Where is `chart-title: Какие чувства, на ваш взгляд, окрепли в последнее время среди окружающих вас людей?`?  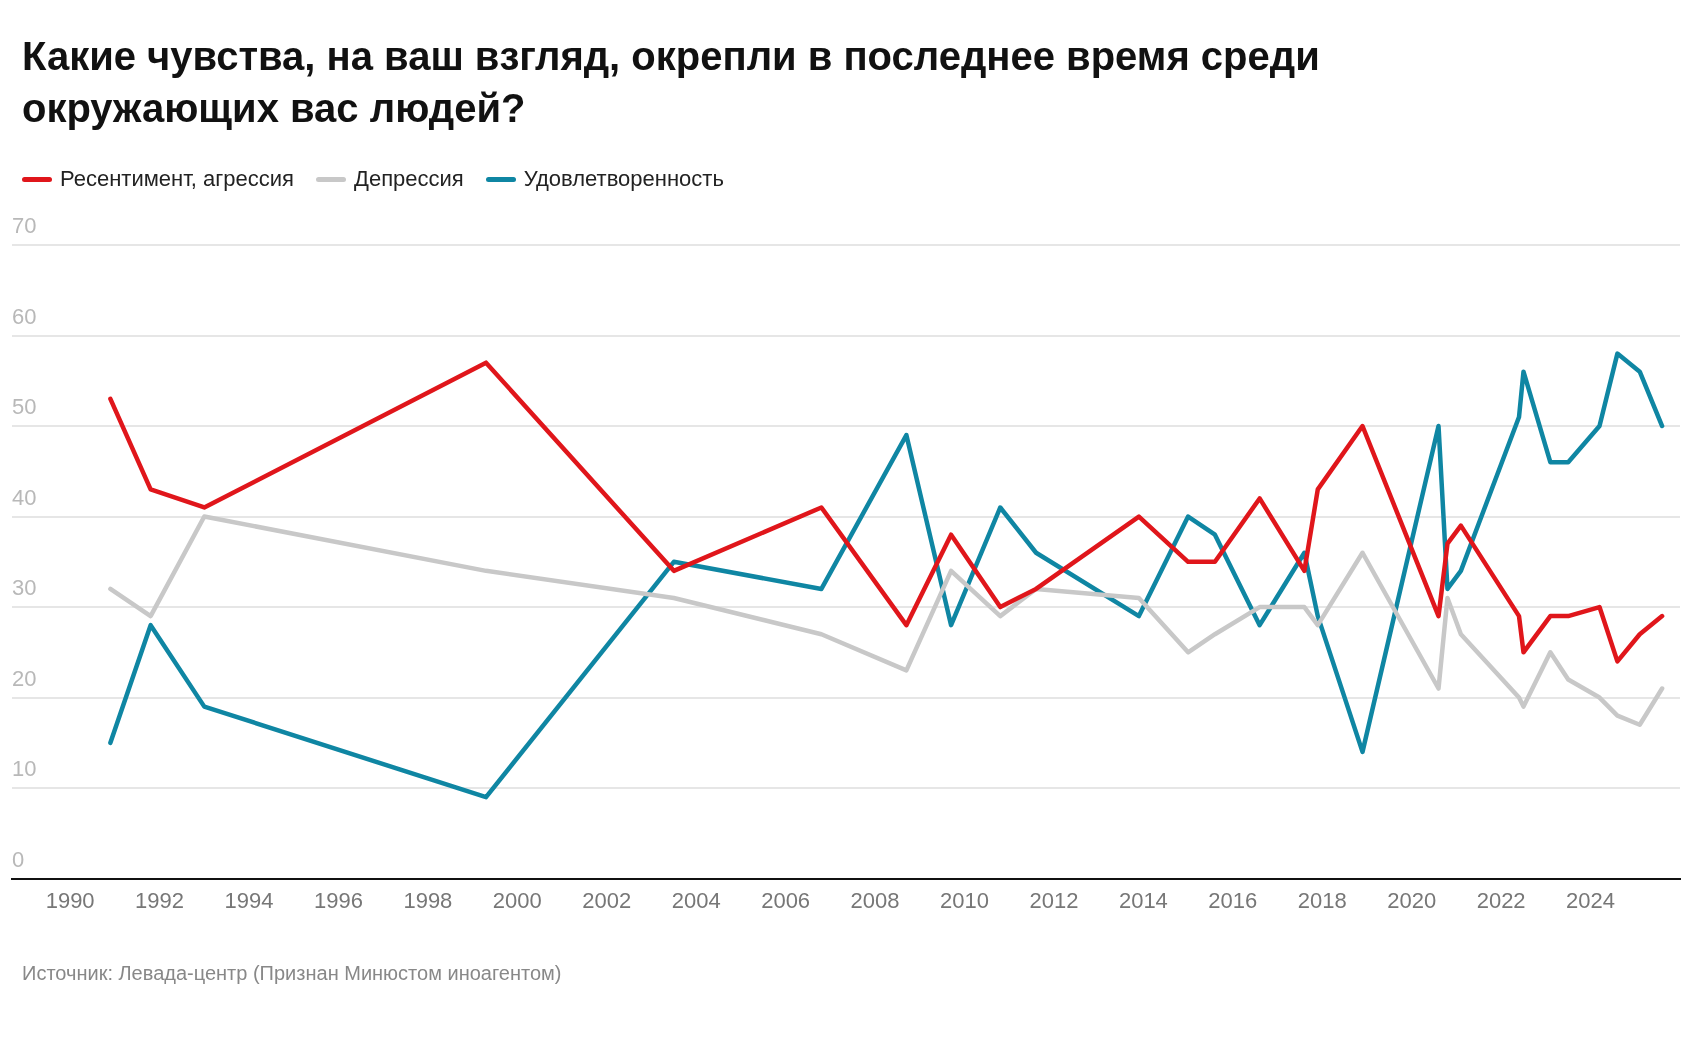 chart-title: Какие чувства, на ваш взгляд, окрепли в последнее время среди окружающих вас людей? is located at coordinates (671, 82).